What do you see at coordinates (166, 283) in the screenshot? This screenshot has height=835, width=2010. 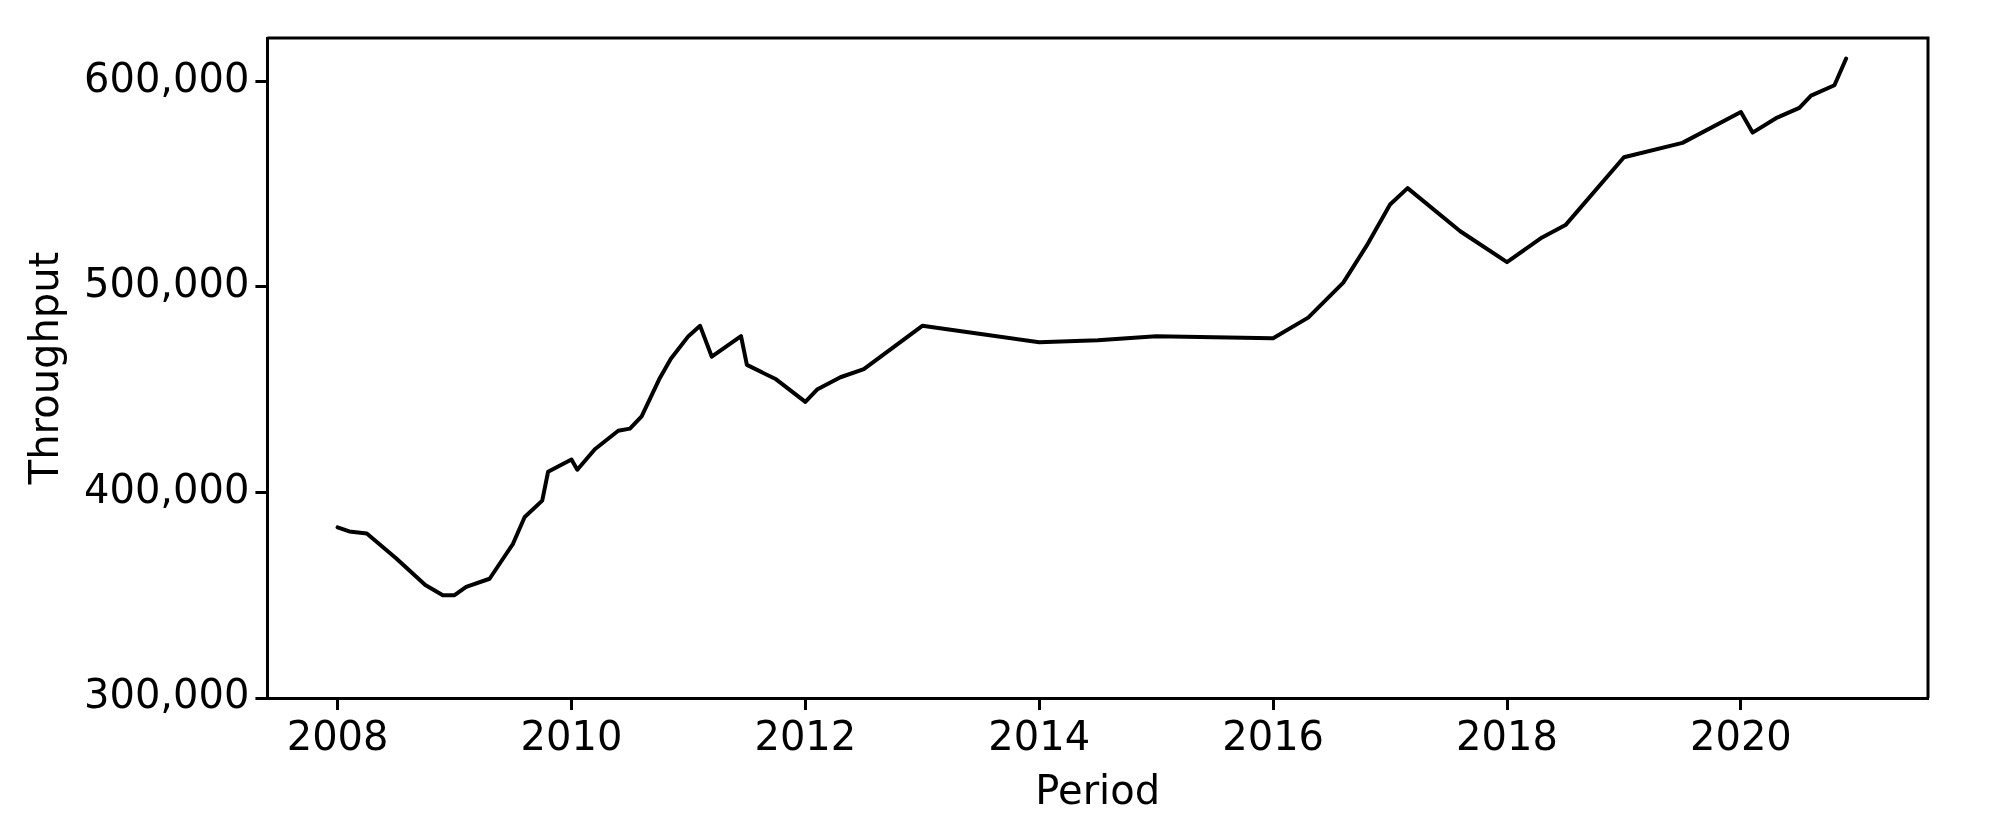 I see `y-tick-label: 500,000` at bounding box center [166, 283].